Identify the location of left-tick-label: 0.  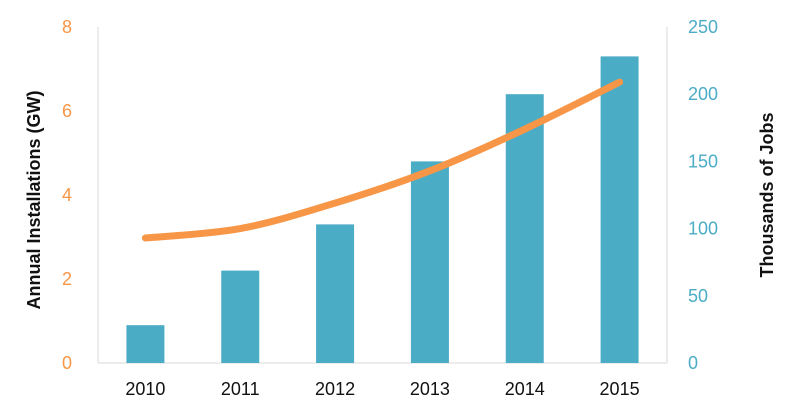
(67, 363).